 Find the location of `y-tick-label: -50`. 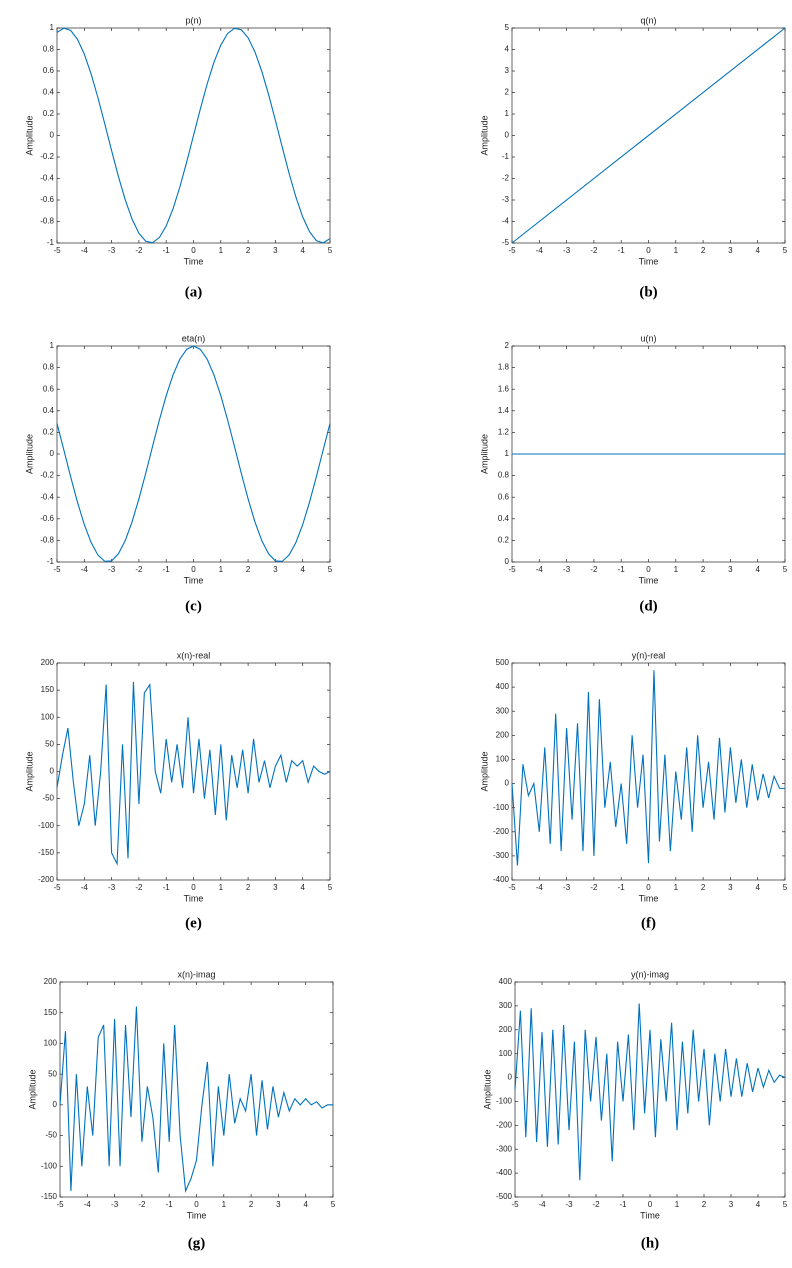

y-tick-label: -50 is located at coordinates (51, 1135).